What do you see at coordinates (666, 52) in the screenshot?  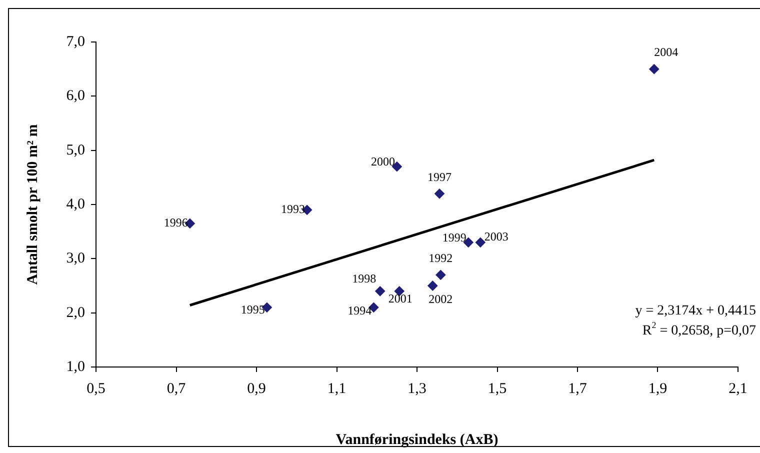 I see `annotation: 2004` at bounding box center [666, 52].